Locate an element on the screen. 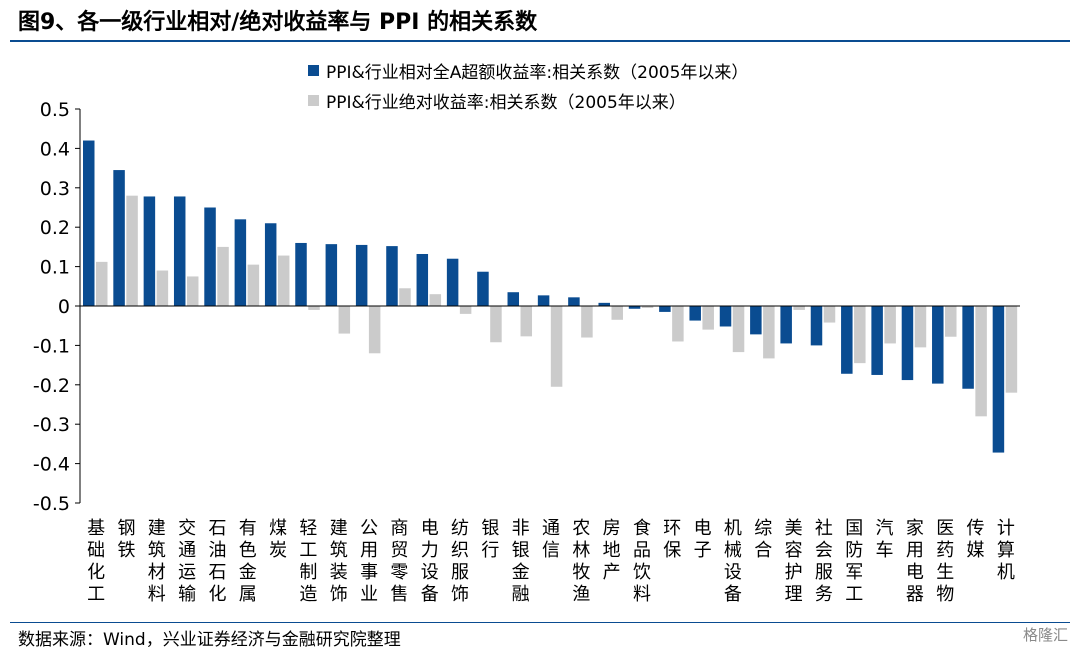 The image size is (1080, 652). x-category-label: 非银金融 is located at coordinates (521, 561).